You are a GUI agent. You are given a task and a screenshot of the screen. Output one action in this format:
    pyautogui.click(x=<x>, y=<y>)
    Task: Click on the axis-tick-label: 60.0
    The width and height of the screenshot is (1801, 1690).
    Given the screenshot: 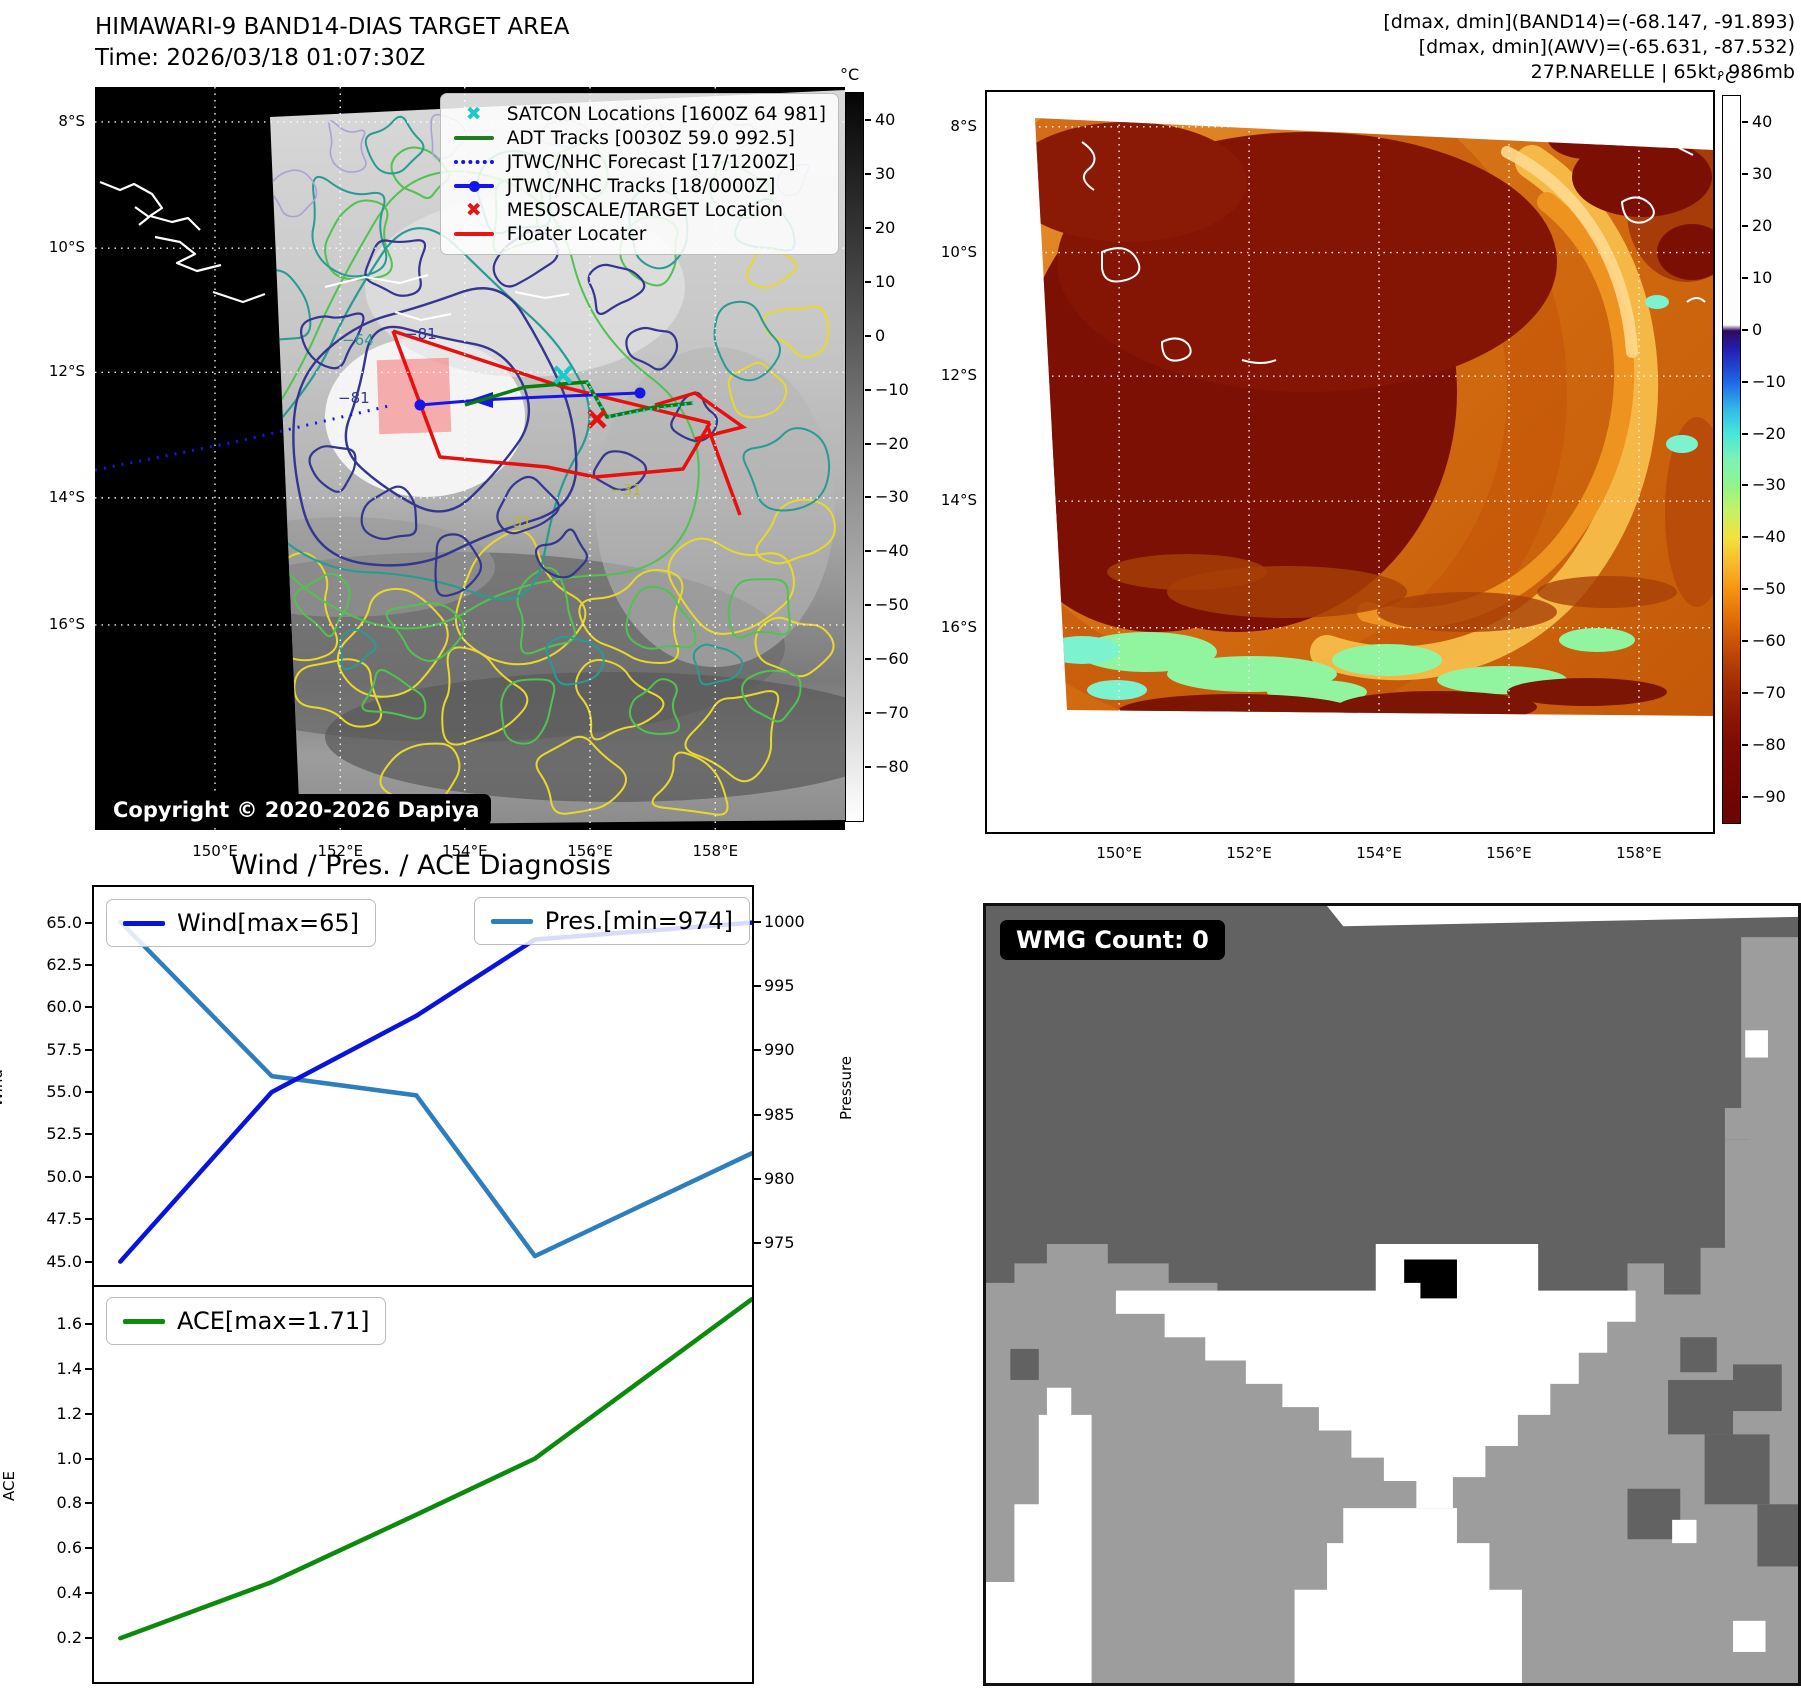 What is the action you would take?
    pyautogui.click(x=64, y=1007)
    